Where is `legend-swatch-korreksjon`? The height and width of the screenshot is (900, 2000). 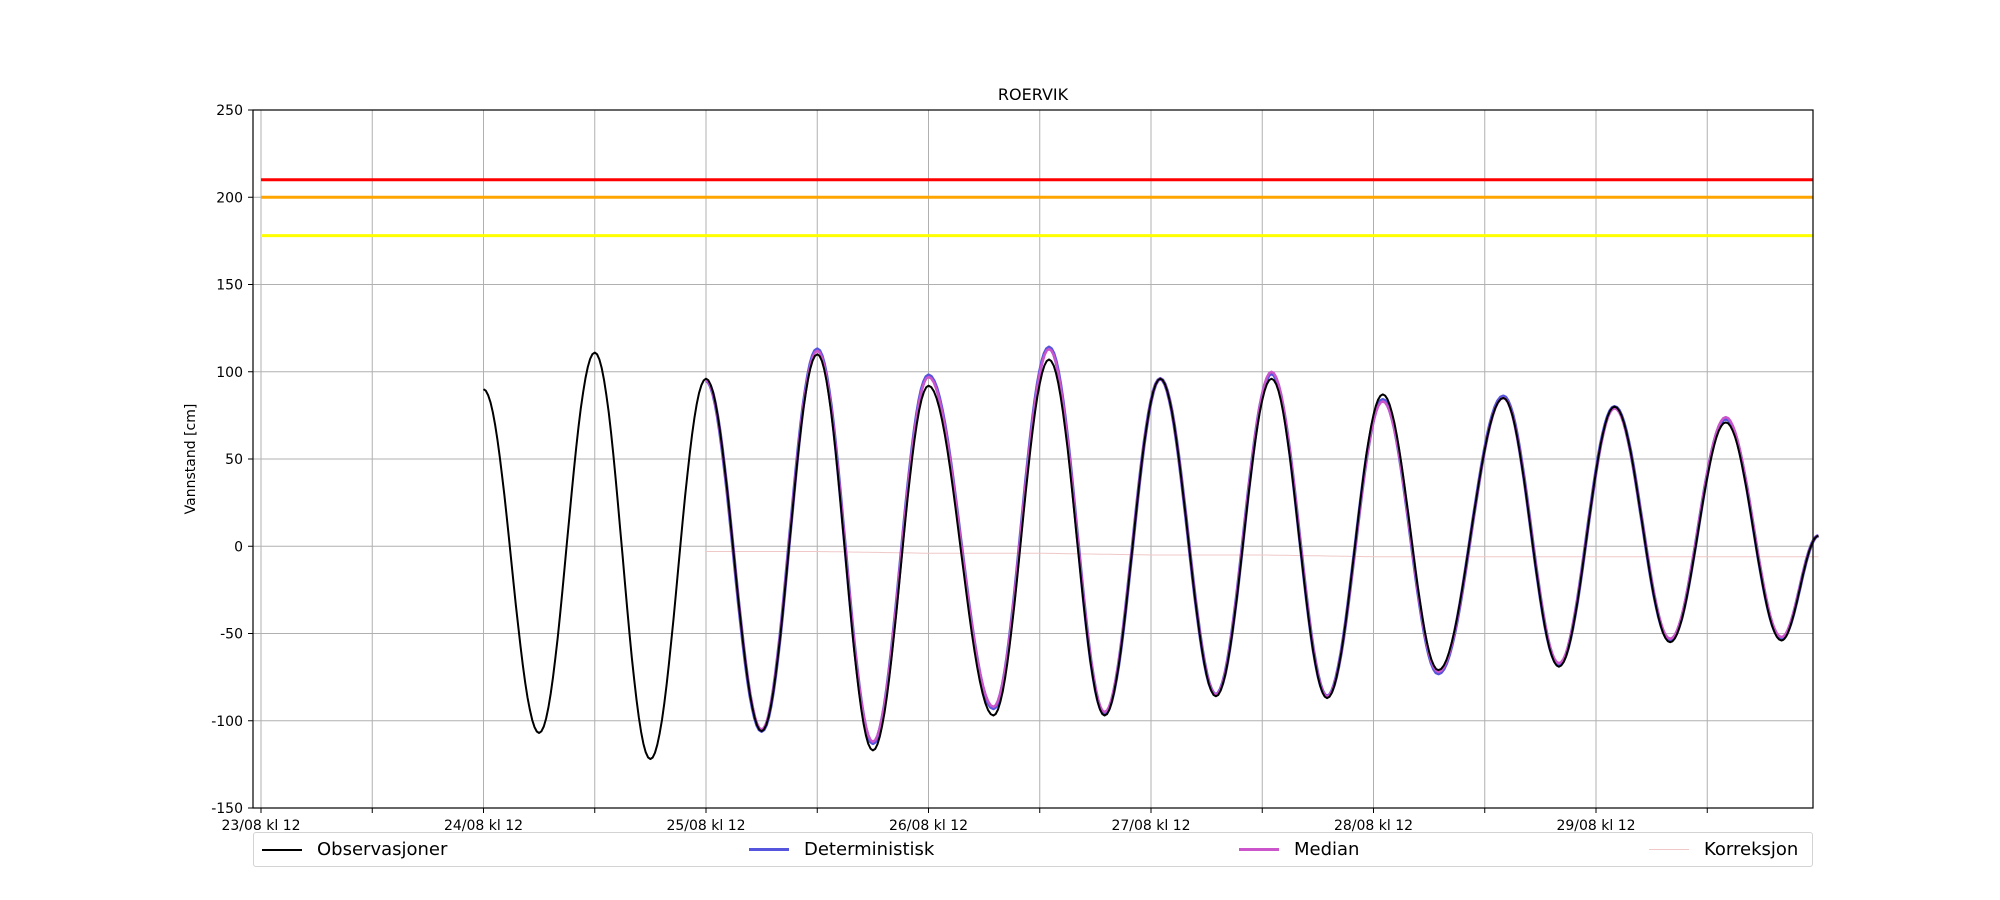 legend-swatch-korreksjon is located at coordinates (1669, 849).